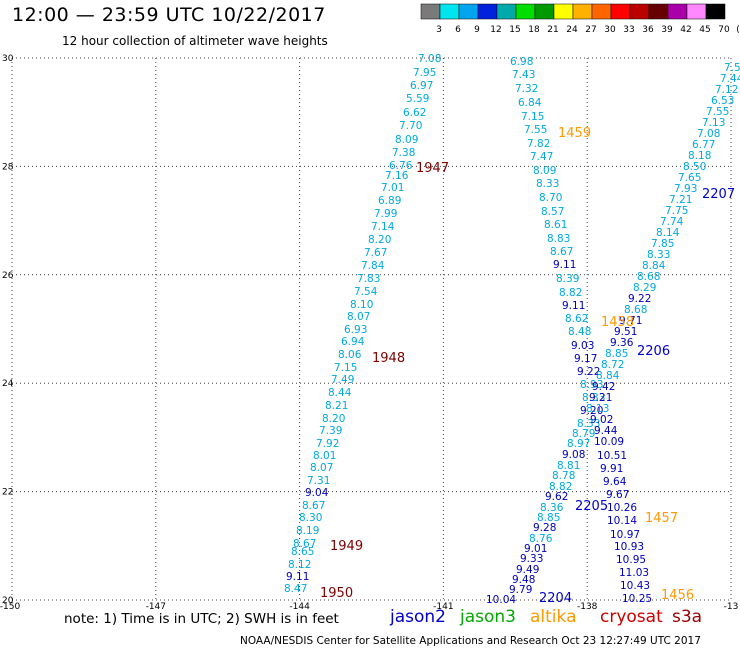 This screenshot has height=650, width=740. What do you see at coordinates (597, 409) in the screenshot?
I see `wave-height-value: 8.13` at bounding box center [597, 409].